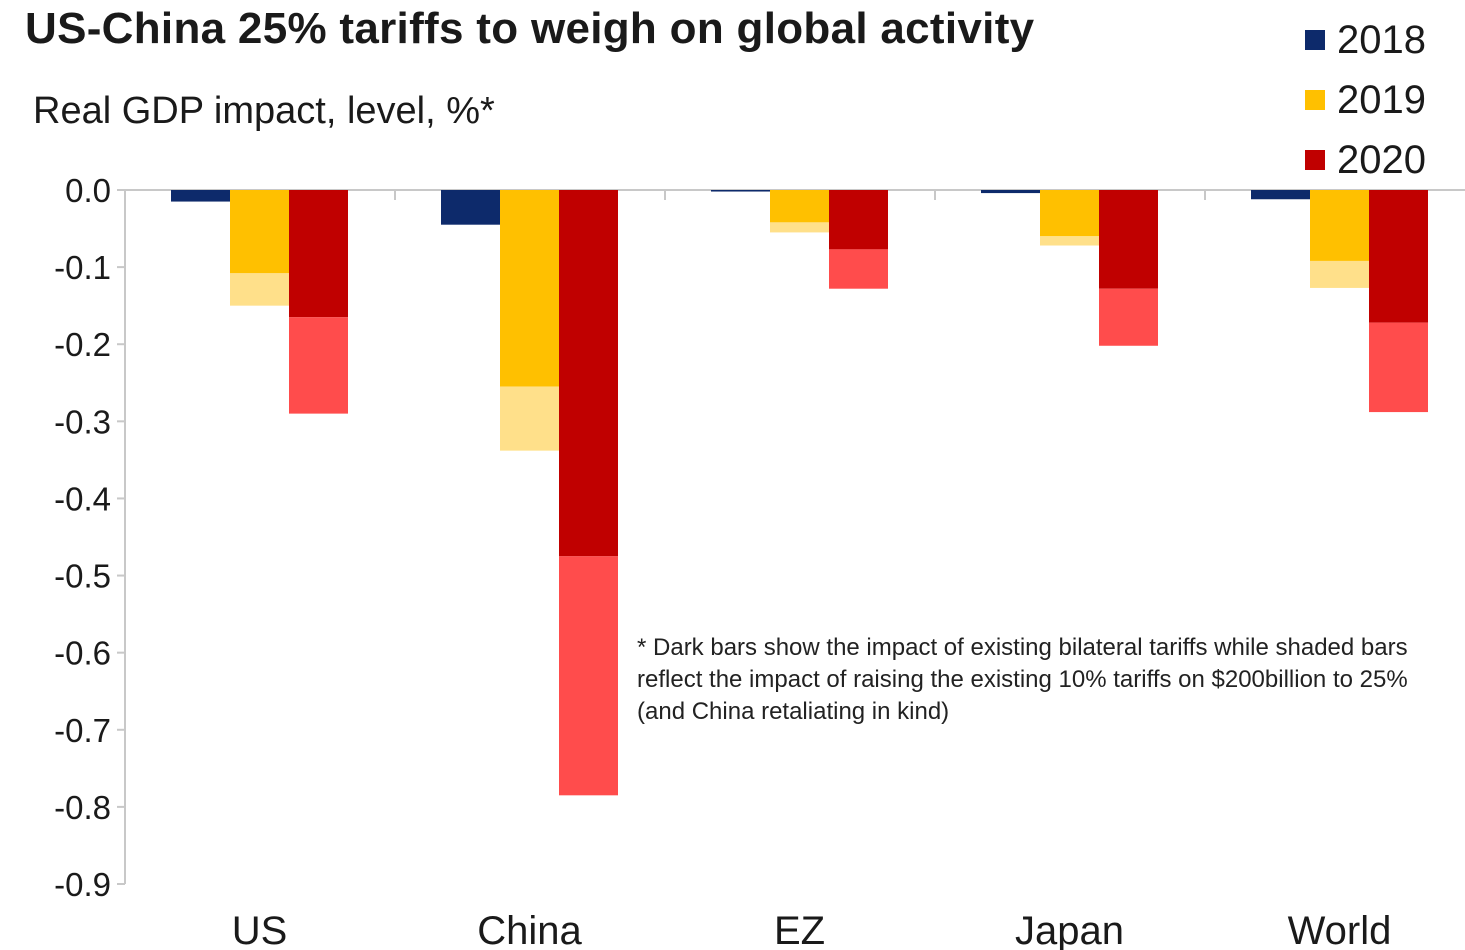  I want to click on legend-label-2020: 2020, so click(1381, 159).